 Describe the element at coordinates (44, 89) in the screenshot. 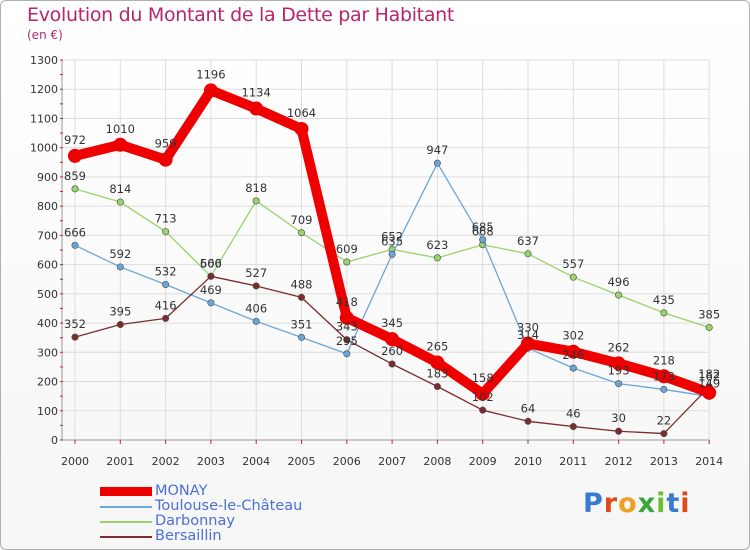

I see `y-tick-label: 1200` at that location.